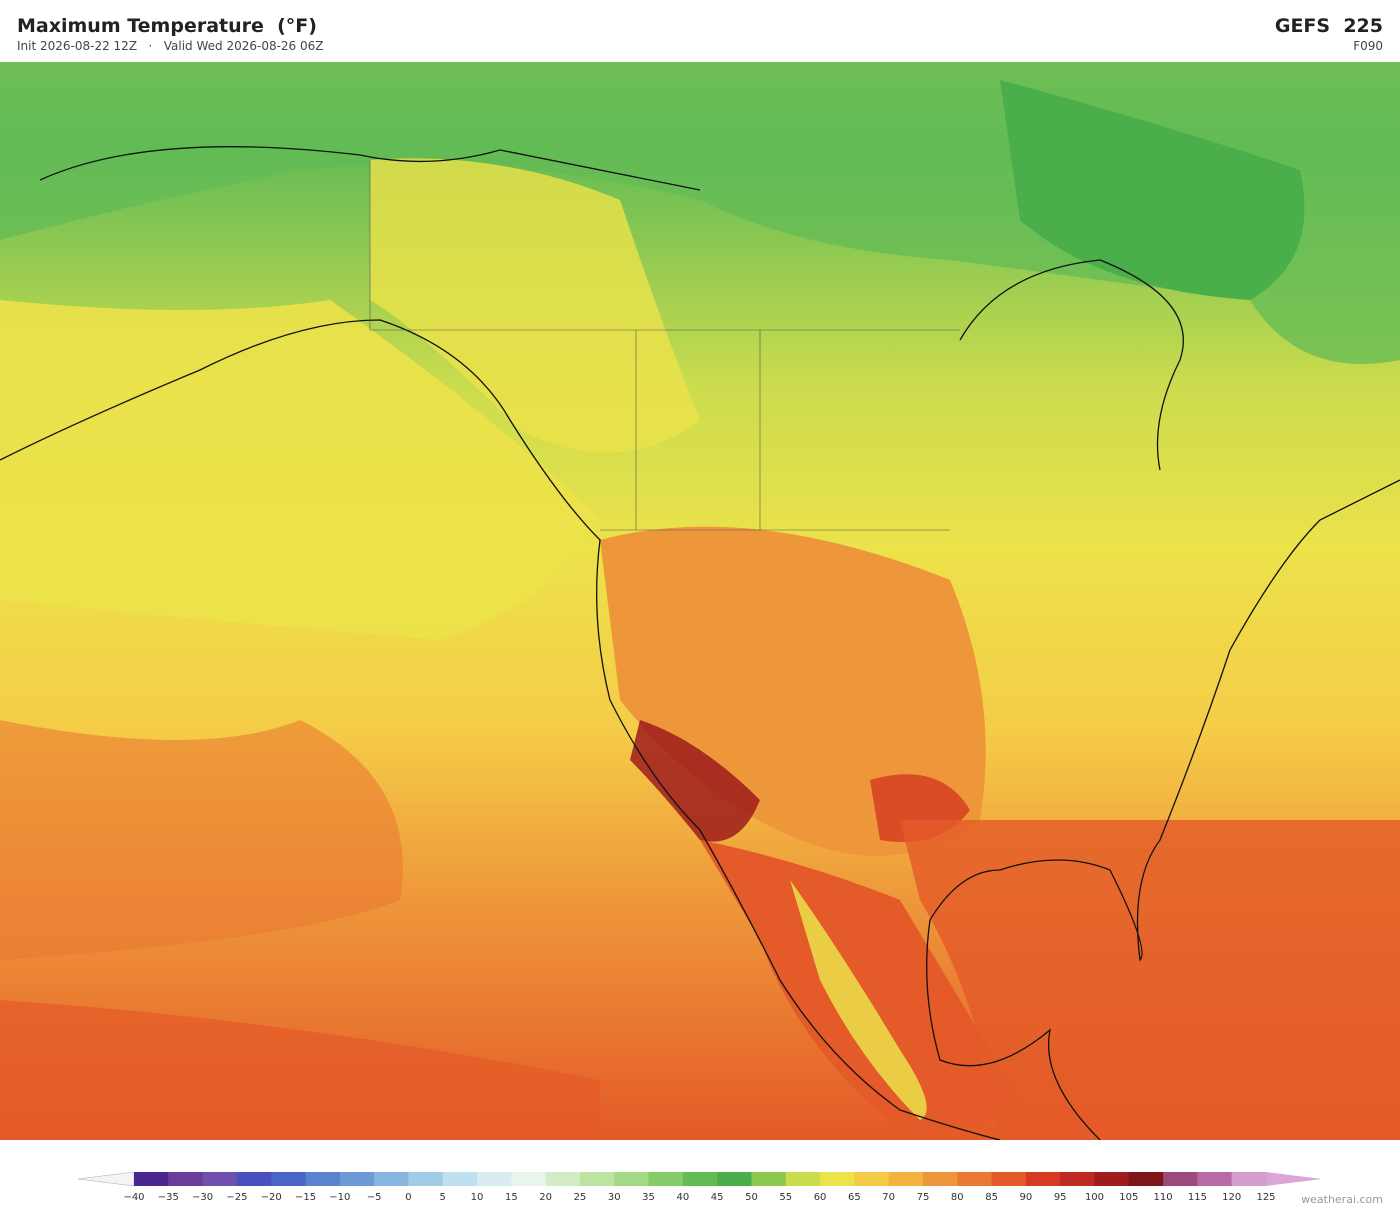  Describe the element at coordinates (1231, 1197) in the screenshot. I see `colorbar-label: 120` at that location.